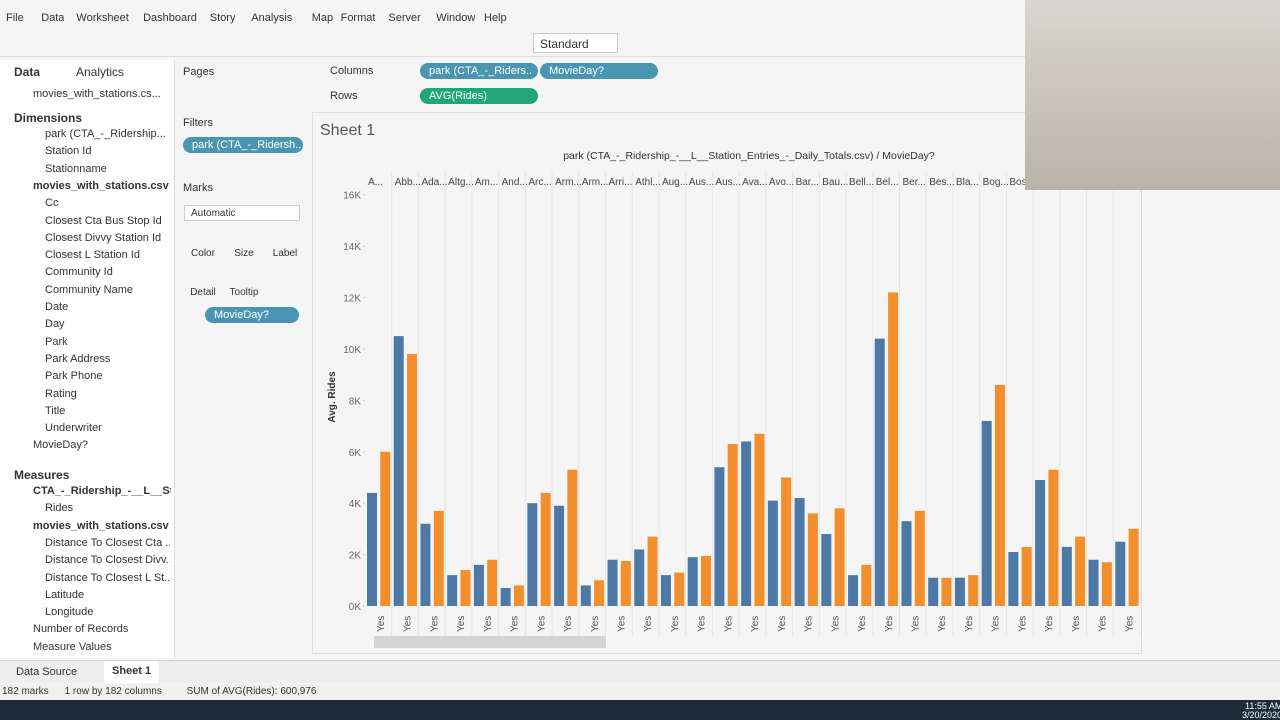  What do you see at coordinates (170, 18) in the screenshot?
I see `menu-item: Dashboard` at bounding box center [170, 18].